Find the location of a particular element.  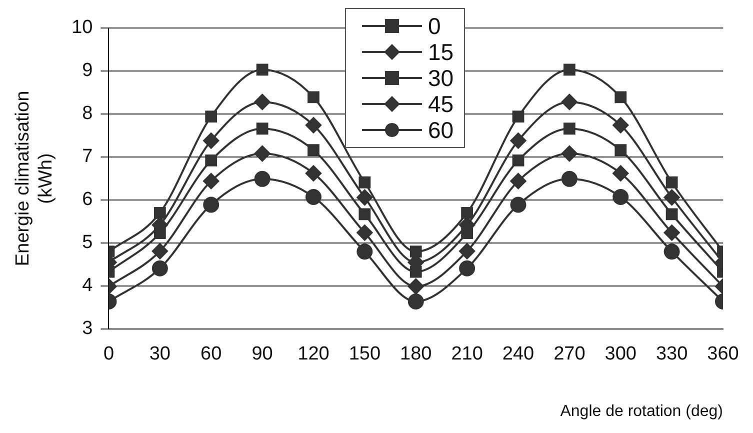

y-tick-label: 4 is located at coordinates (88, 285).